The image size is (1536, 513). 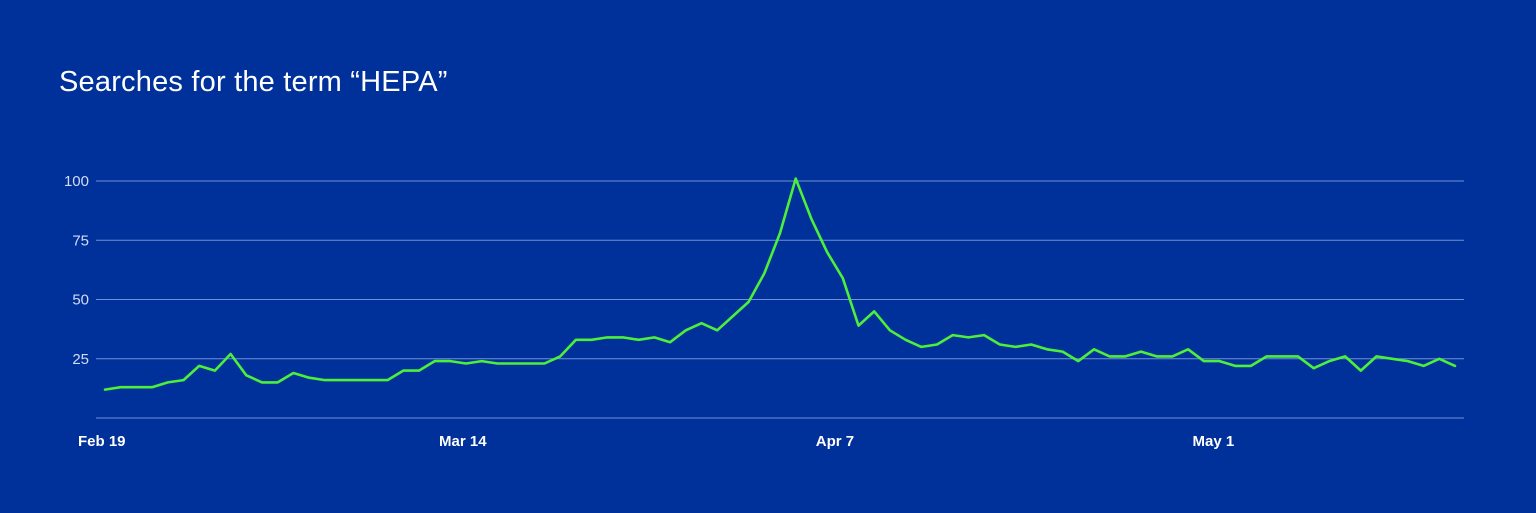 What do you see at coordinates (102, 441) in the screenshot?
I see `x-tick-label: Feb 19` at bounding box center [102, 441].